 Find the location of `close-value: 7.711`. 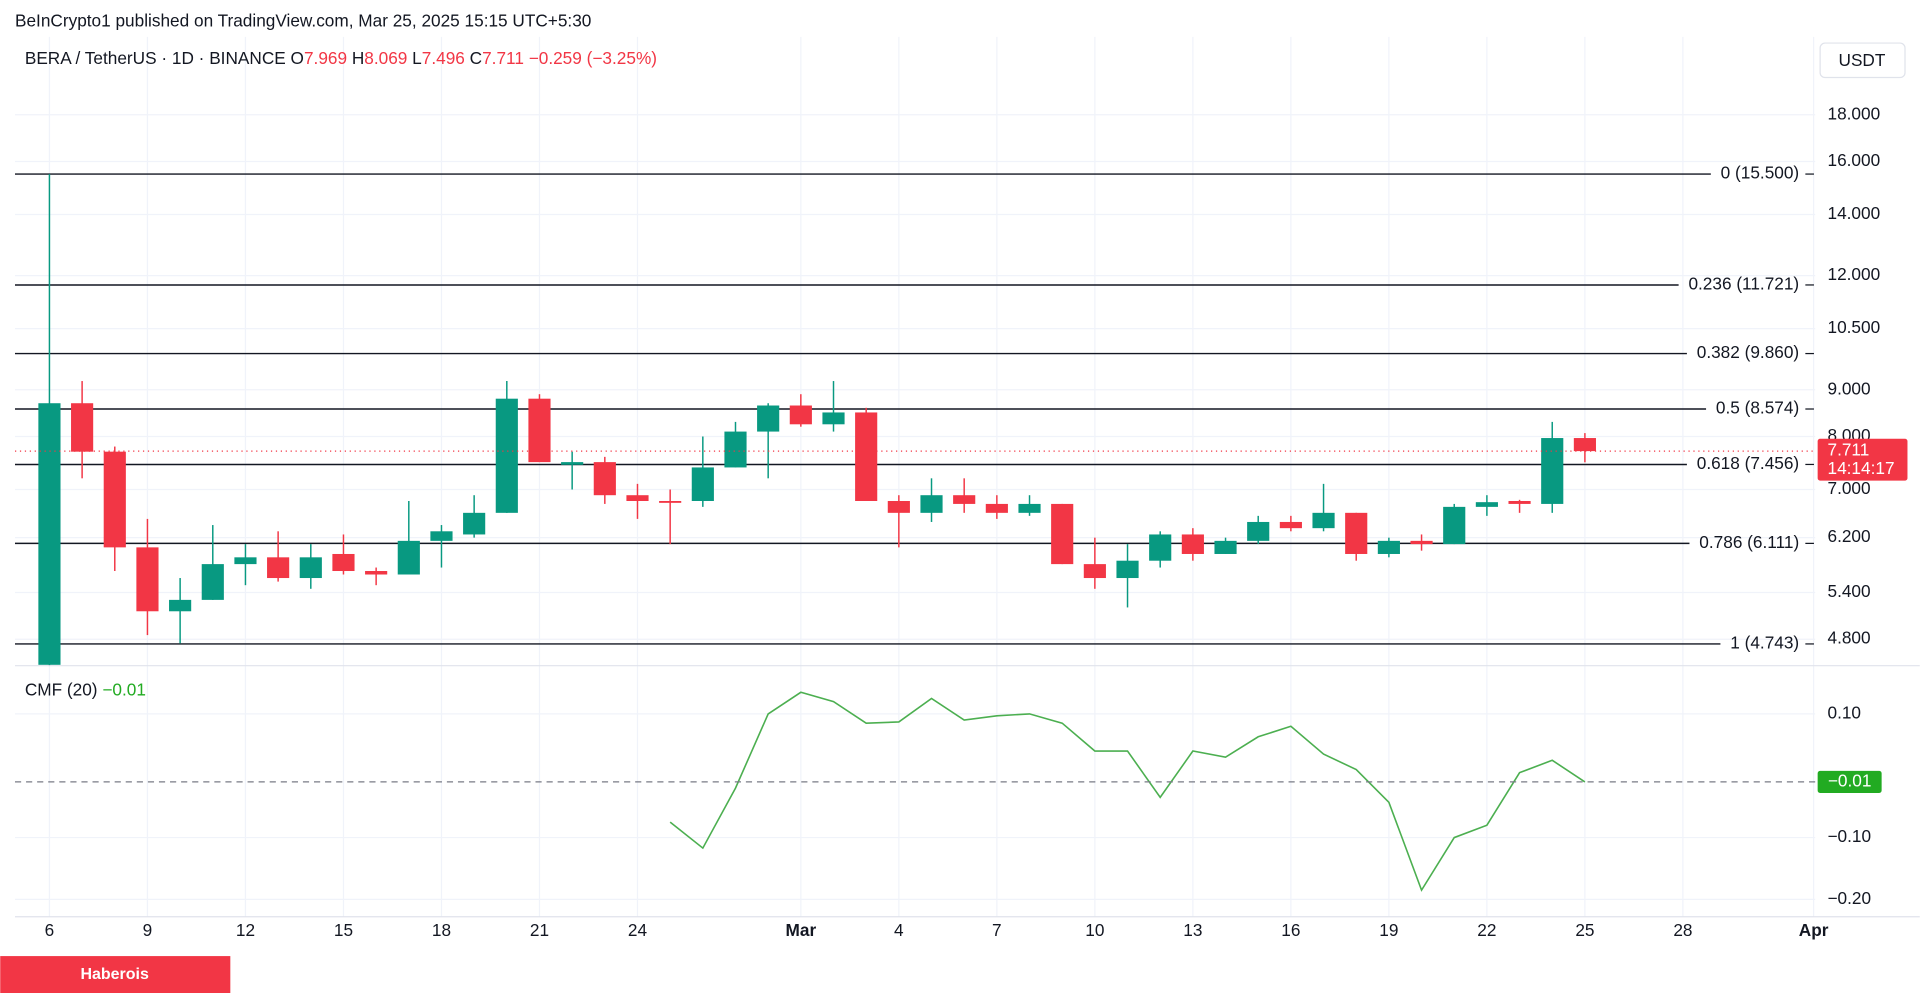

close-value: 7.711 is located at coordinates (503, 58).